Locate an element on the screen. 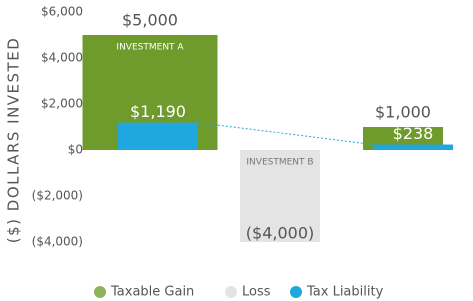  connector is located at coordinates (285, 134).